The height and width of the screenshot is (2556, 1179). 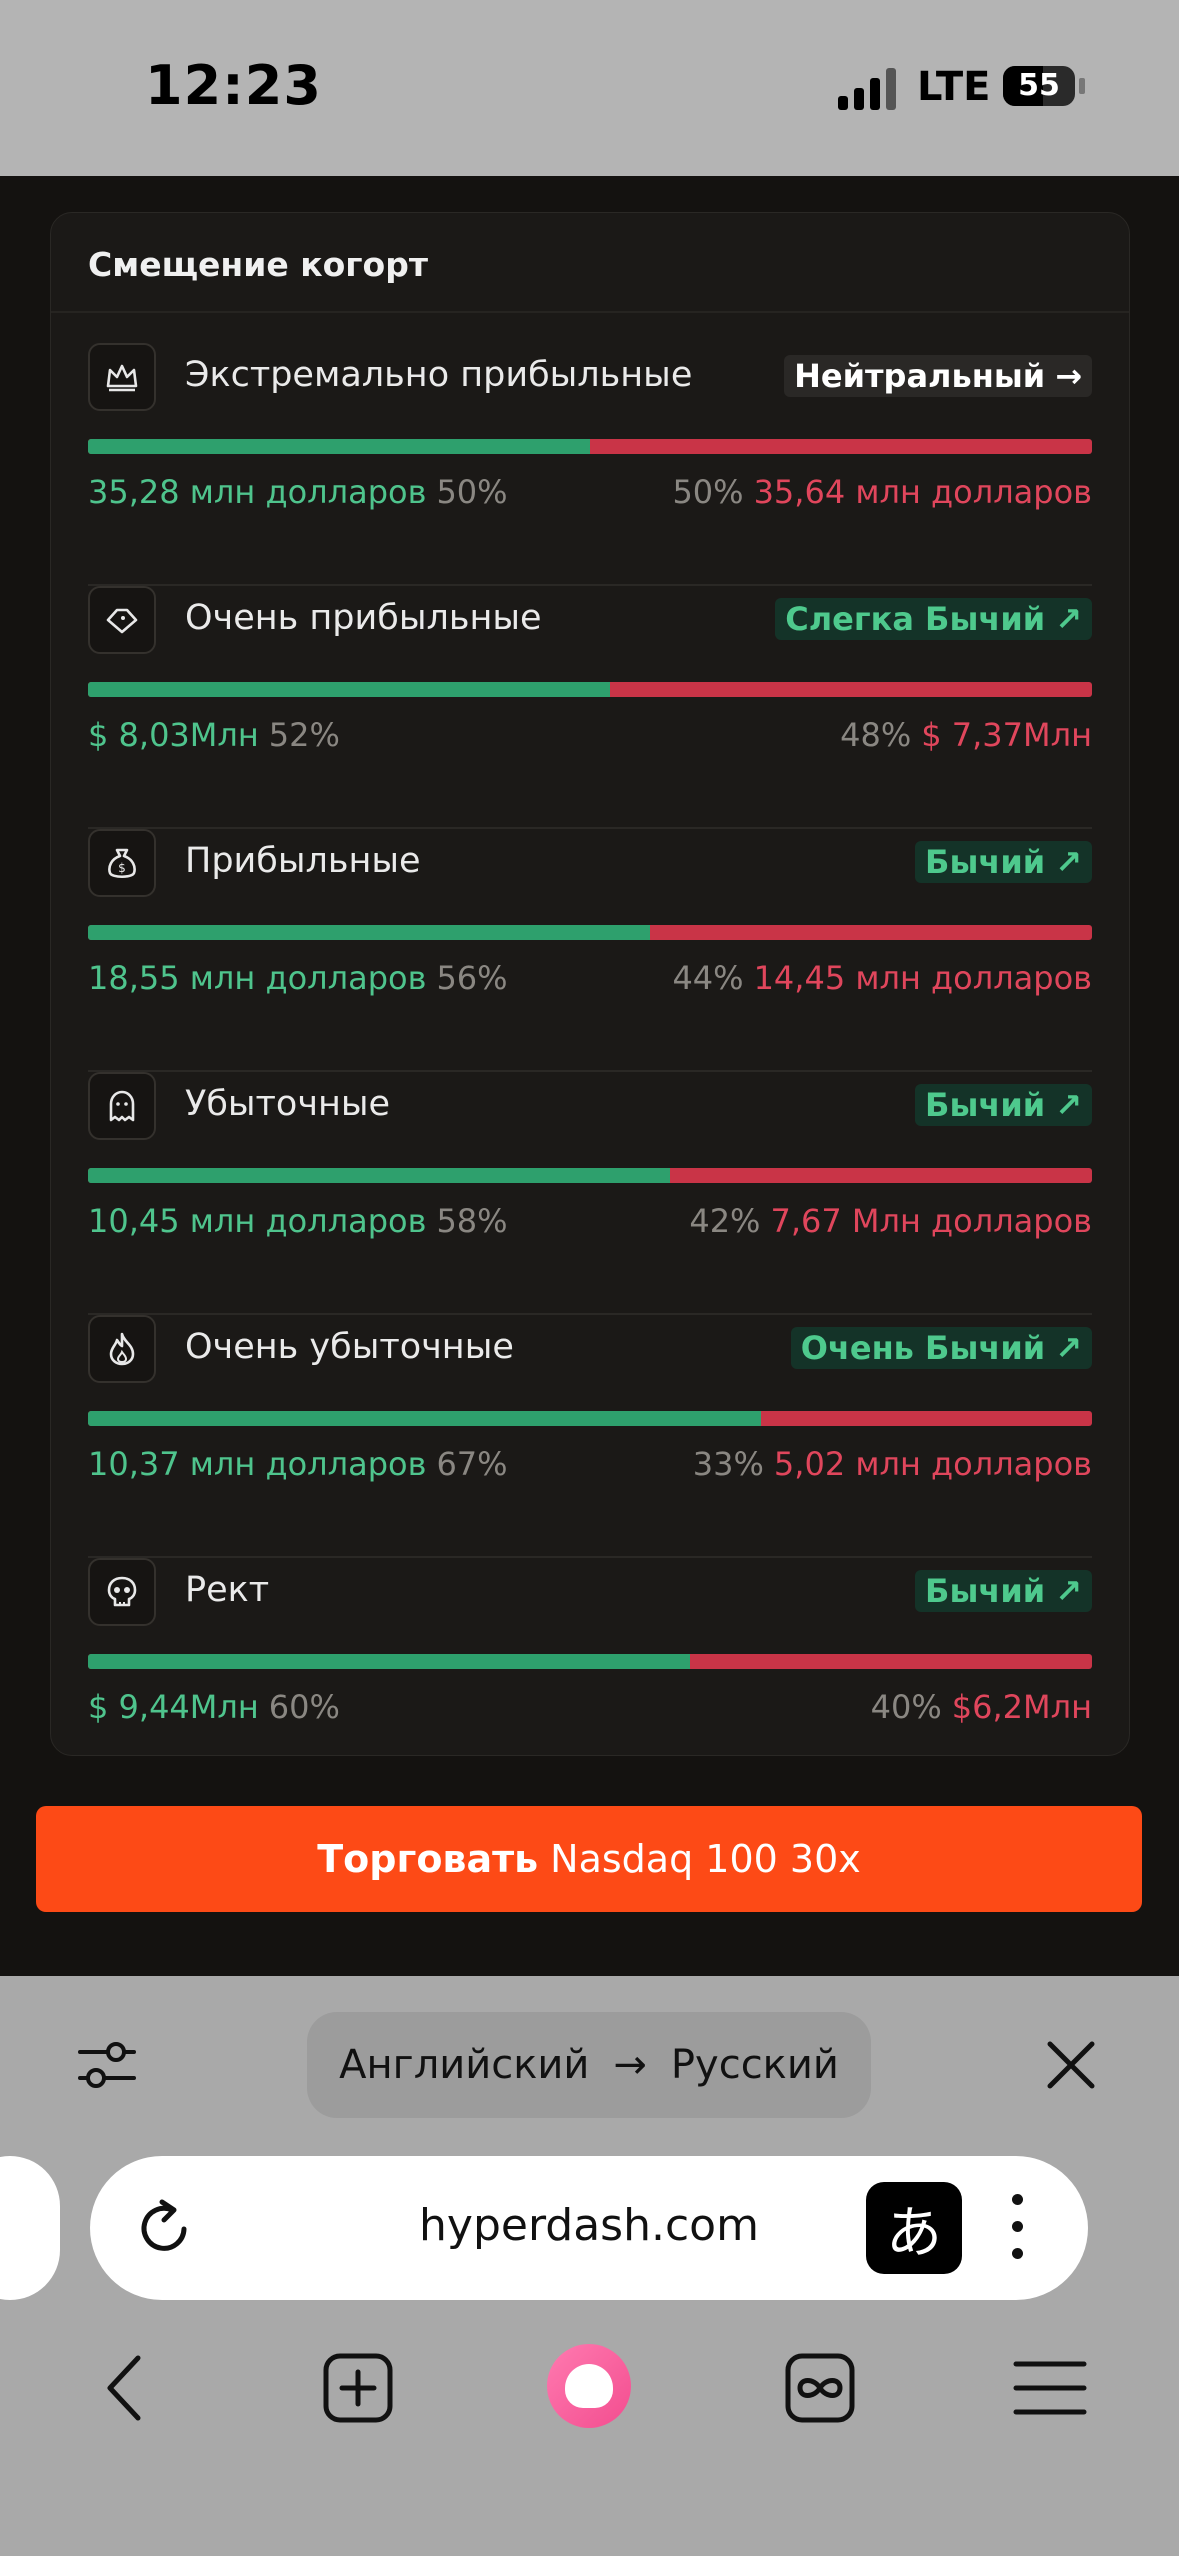 I want to click on long-percent: 50%, so click(x=472, y=492).